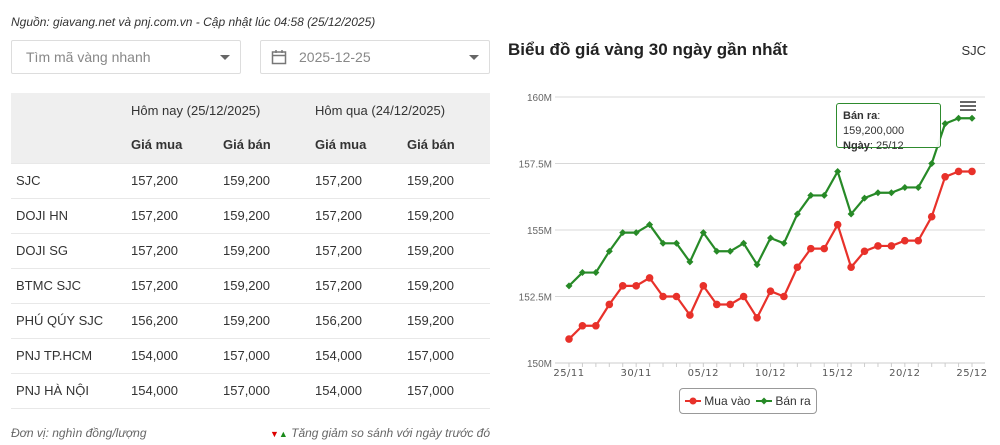  What do you see at coordinates (269, 145) in the screenshot?
I see `subheader-today-sell: Giá bán` at bounding box center [269, 145].